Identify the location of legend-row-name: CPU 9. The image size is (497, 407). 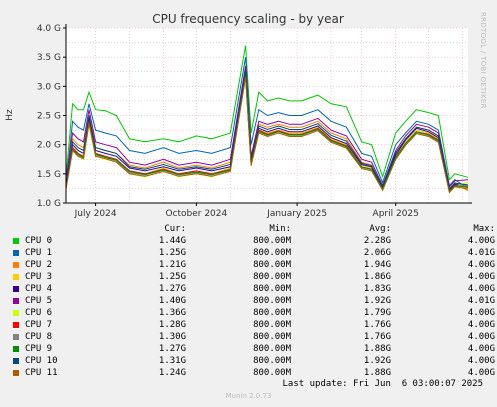
(39, 349).